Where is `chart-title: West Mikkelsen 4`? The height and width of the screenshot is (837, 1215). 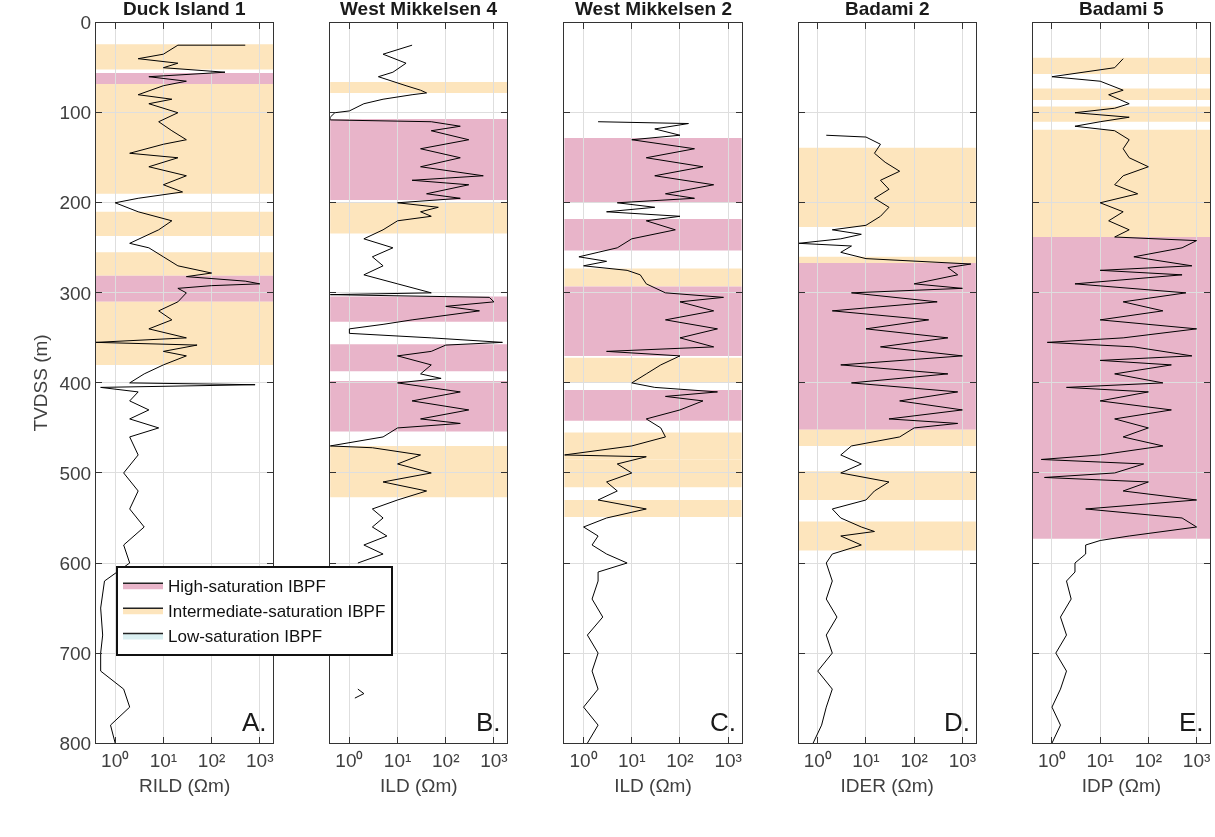 chart-title: West Mikkelsen 4 is located at coordinates (419, 9).